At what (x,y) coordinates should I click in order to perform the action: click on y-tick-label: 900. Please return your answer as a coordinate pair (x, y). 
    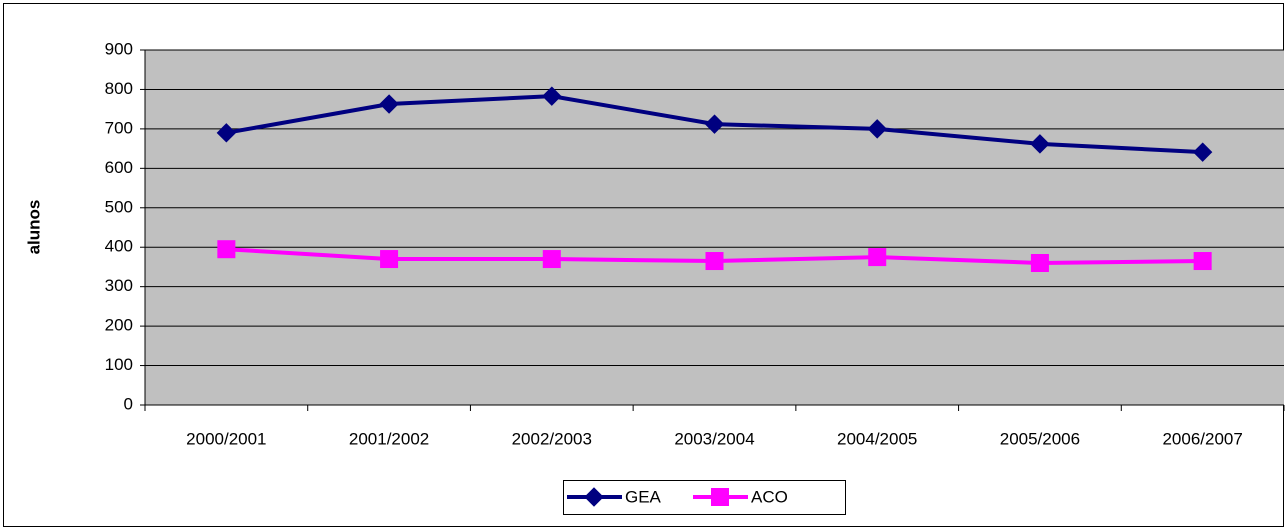
    Looking at the image, I should click on (119, 48).